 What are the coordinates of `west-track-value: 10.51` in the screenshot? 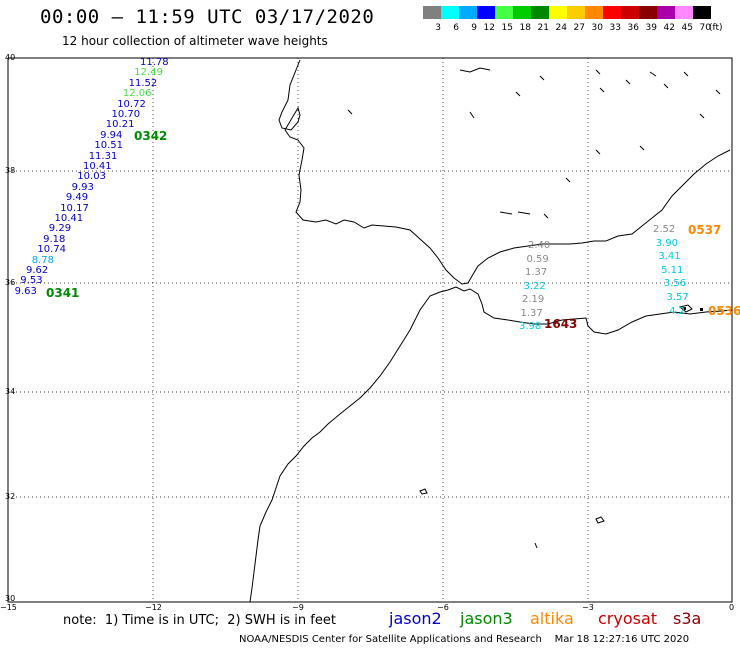 It's located at (109, 146).